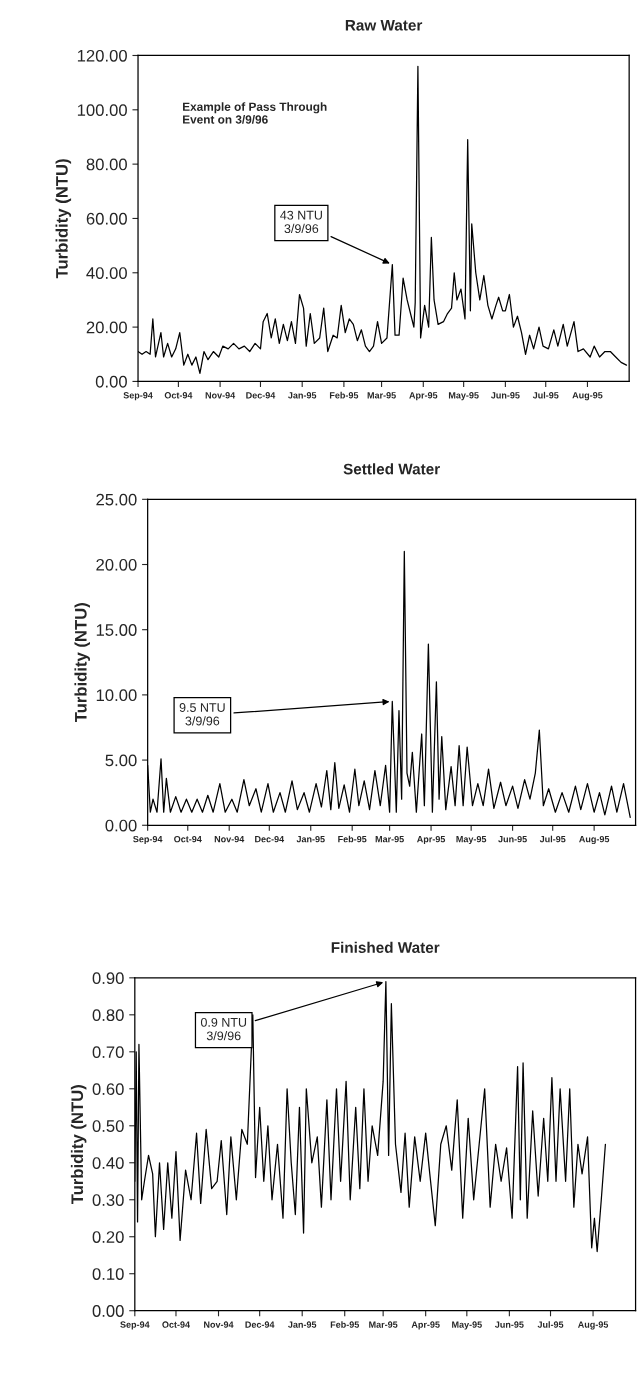 The image size is (642, 1387). I want to click on y-tick-label: 25.00, so click(116, 499).